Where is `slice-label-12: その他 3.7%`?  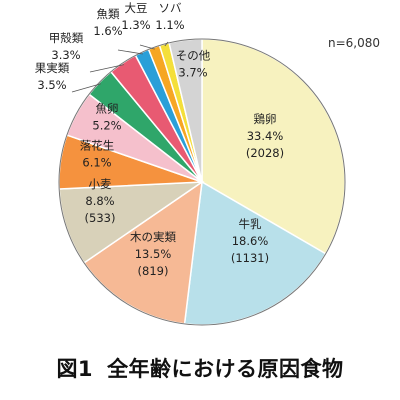
slice-label-12: その他 3.7% is located at coordinates (193, 64).